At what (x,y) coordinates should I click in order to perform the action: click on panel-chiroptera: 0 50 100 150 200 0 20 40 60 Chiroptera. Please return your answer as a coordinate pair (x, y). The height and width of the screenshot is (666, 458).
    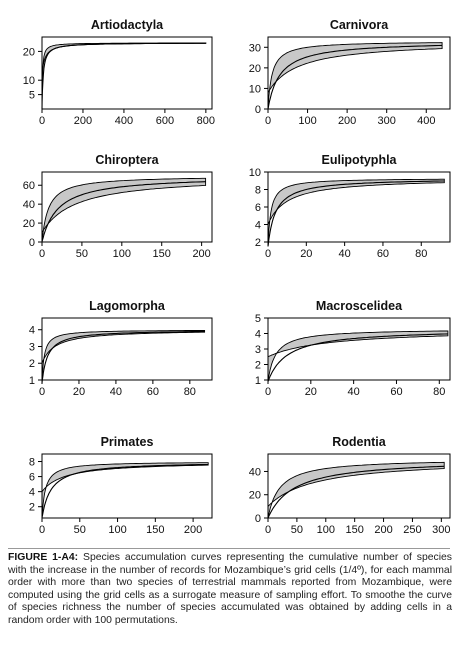
    Looking at the image, I should click on (118, 206).